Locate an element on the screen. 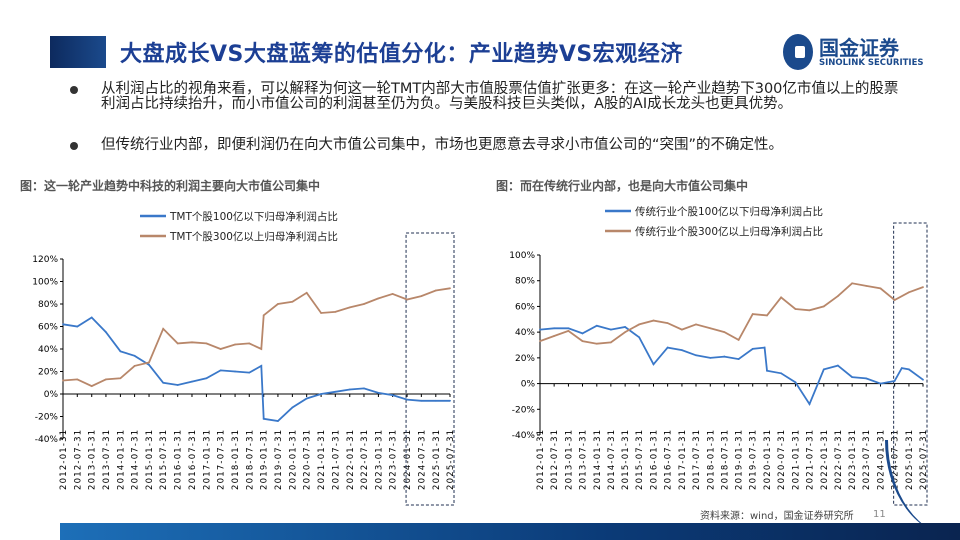 The image size is (960, 540). bullet-dot-icon is located at coordinates (74, 146).